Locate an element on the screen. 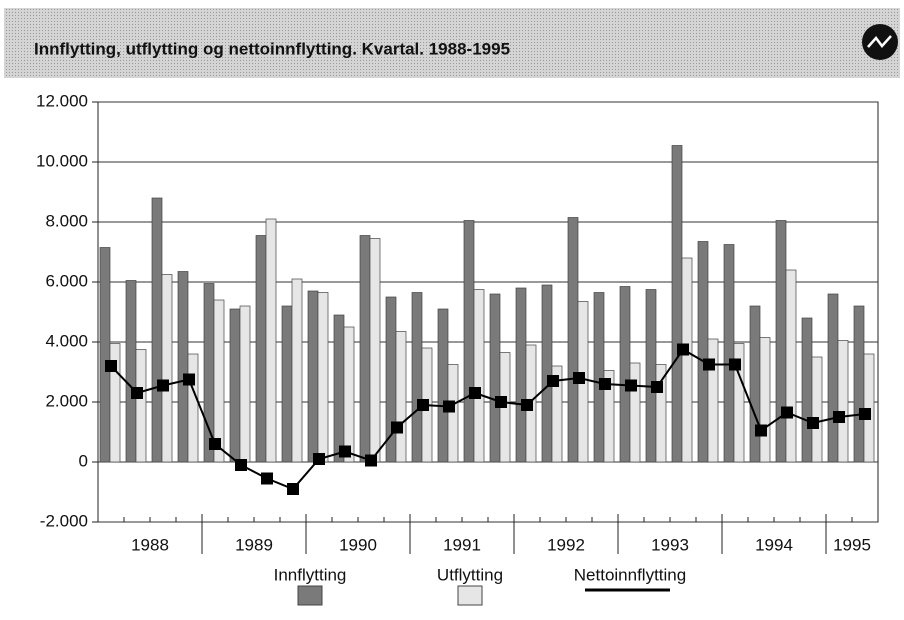  legend-label: Utflytting is located at coordinates (470, 574).